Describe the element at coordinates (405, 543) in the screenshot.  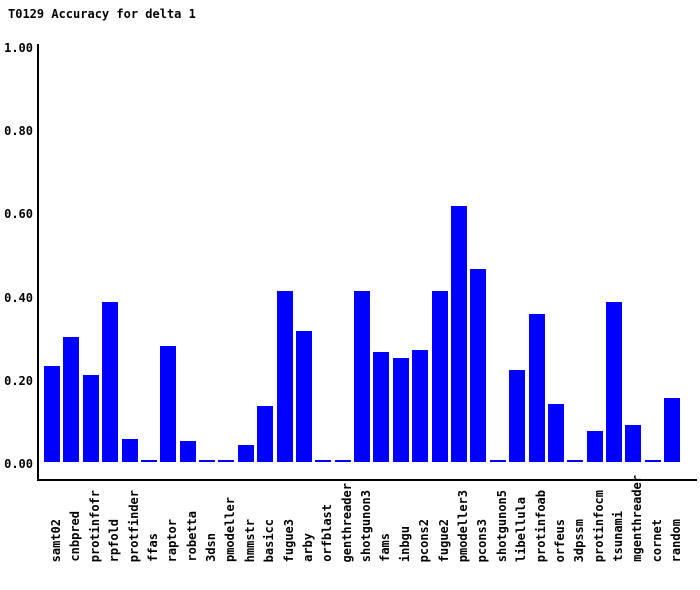
I see `xtick-label-inbgu: inbgu` at that location.